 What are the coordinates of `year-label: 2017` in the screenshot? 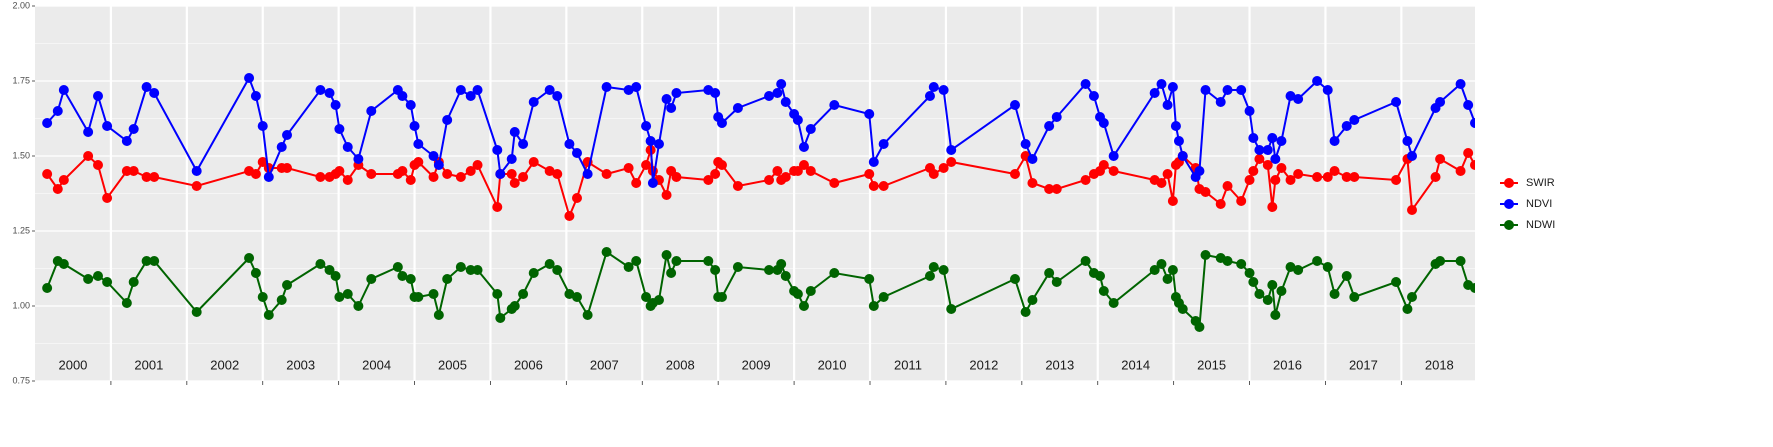 It's located at (1363, 364).